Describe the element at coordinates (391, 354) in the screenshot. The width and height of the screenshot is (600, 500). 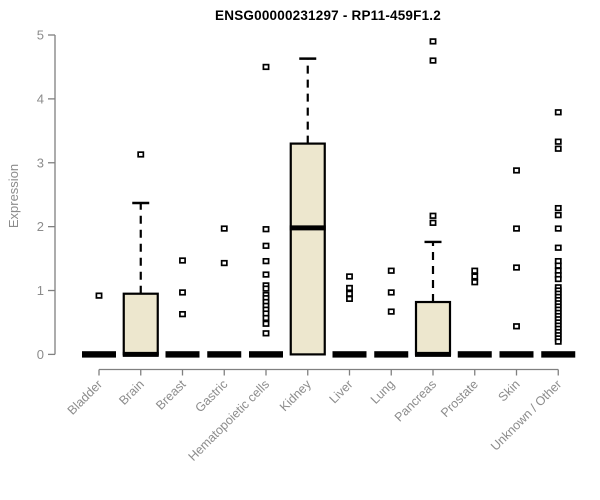
I see `boxplot-flat-bar-lung` at that location.